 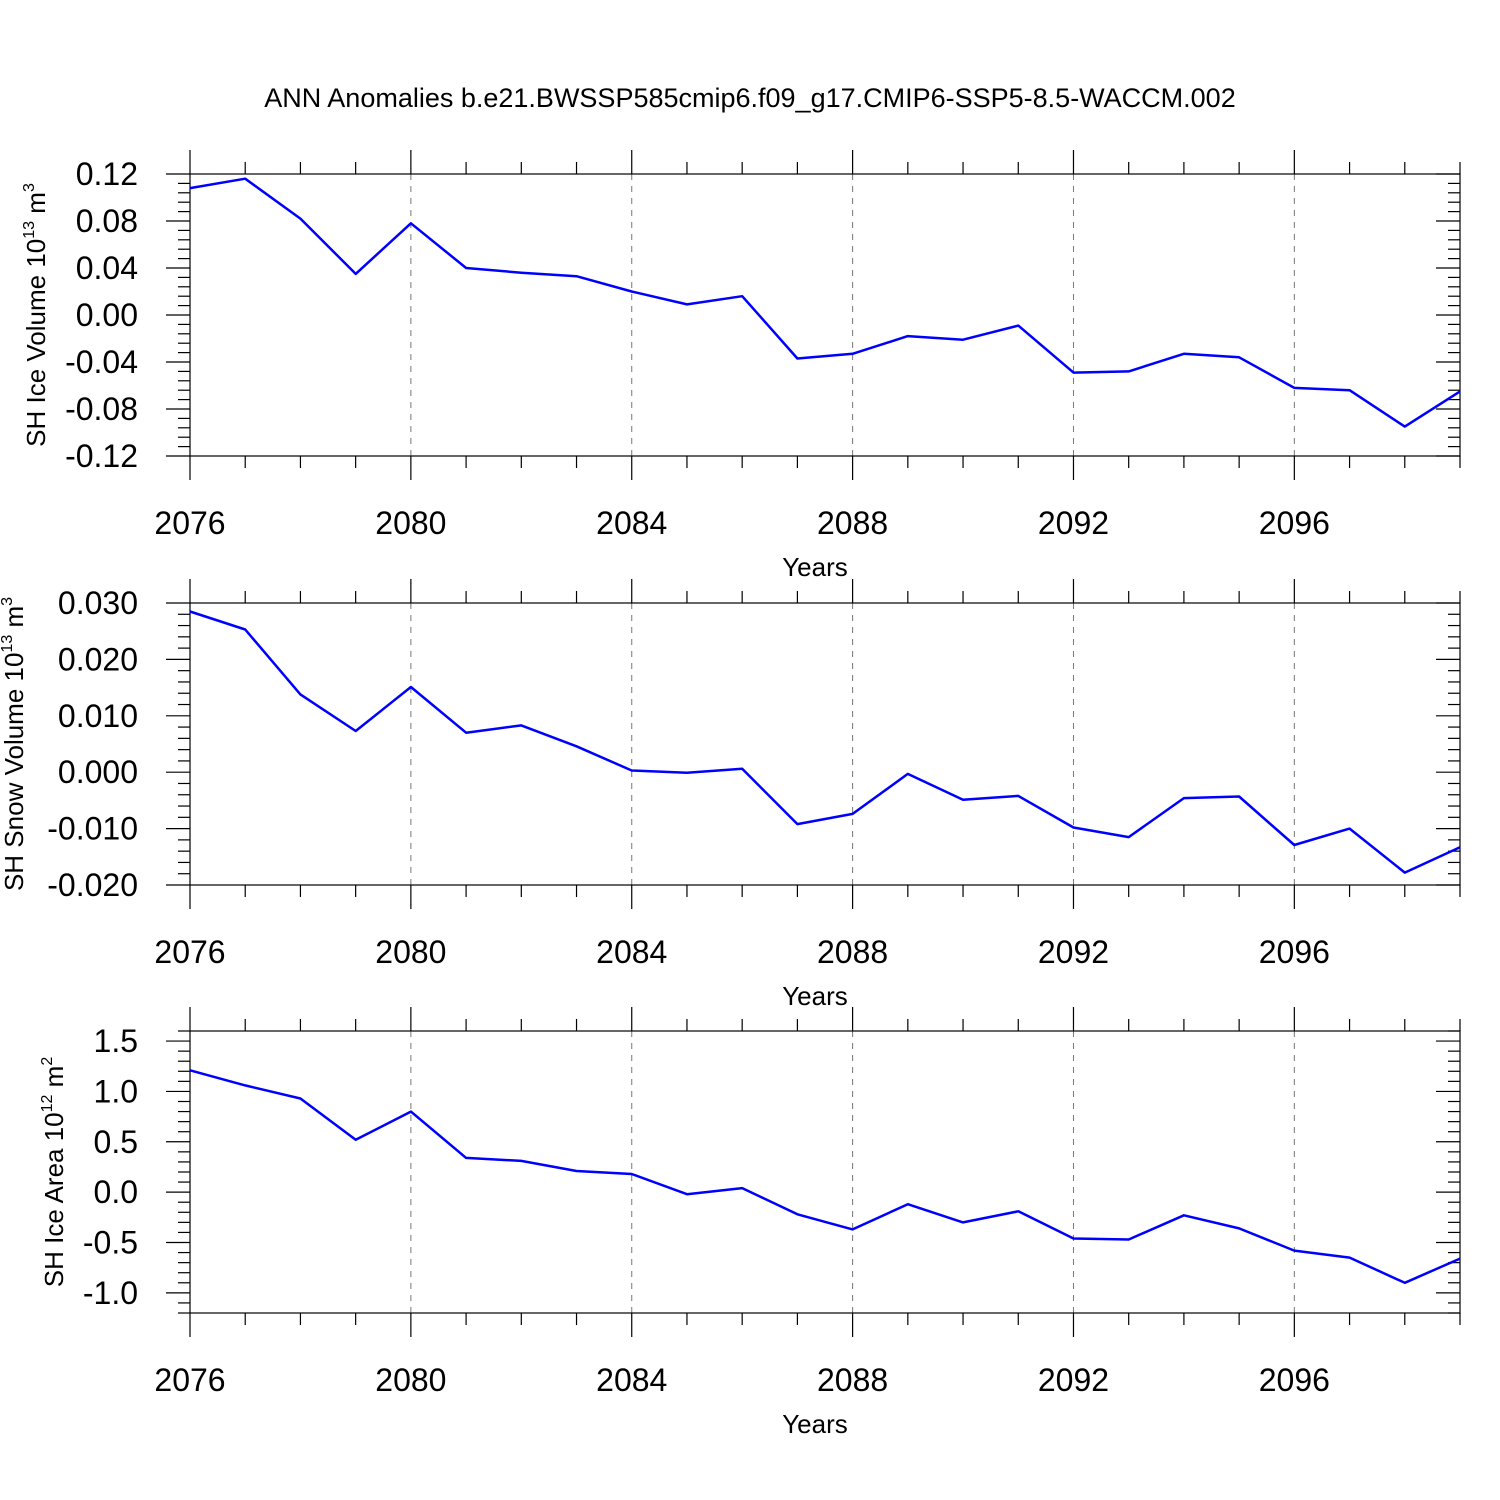 I want to click on y-tick-label: 0.00, so click(x=107, y=315).